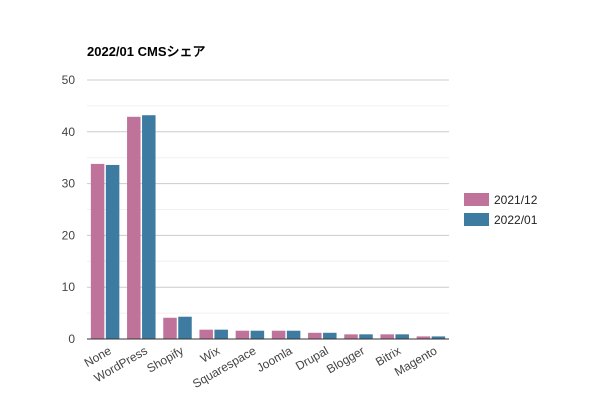  Describe the element at coordinates (69, 80) in the screenshot. I see `y-tick-label: 50` at that location.